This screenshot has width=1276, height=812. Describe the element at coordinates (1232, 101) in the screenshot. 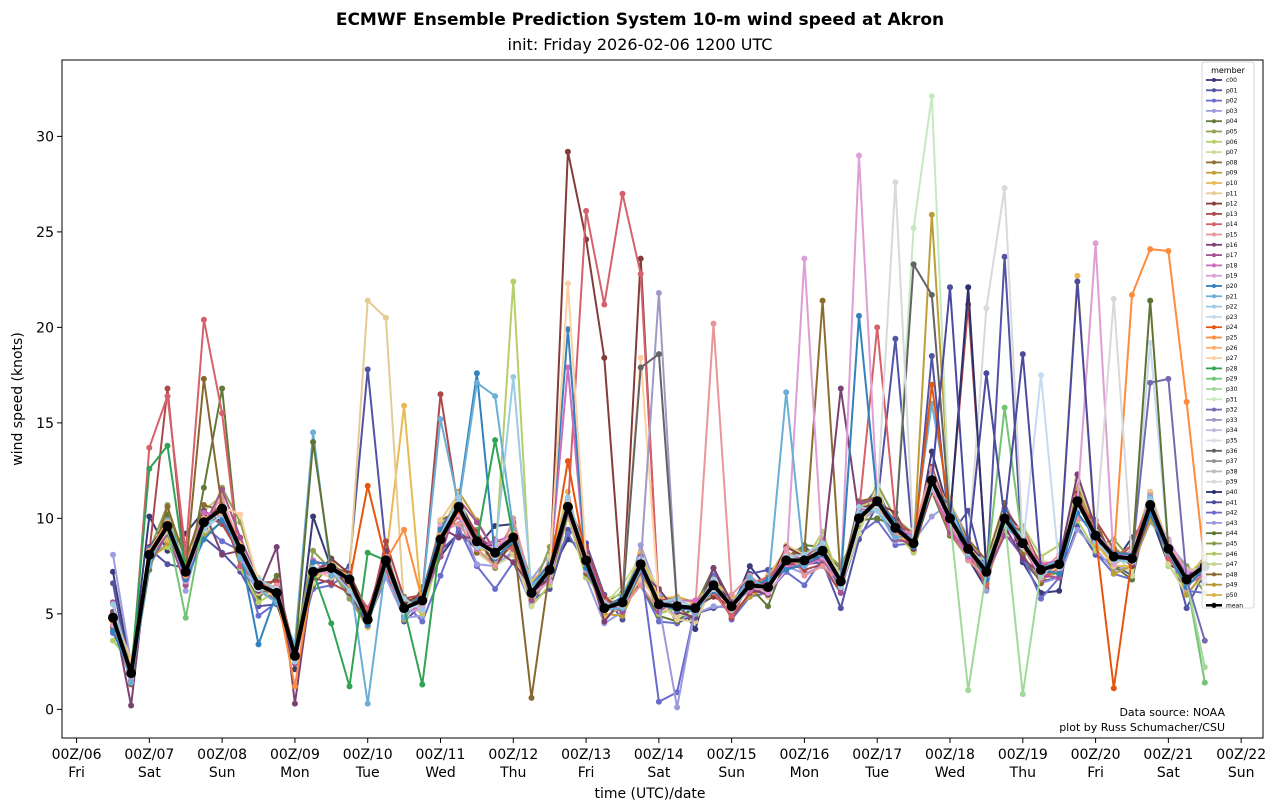

I see `legend-label: p02` at that location.